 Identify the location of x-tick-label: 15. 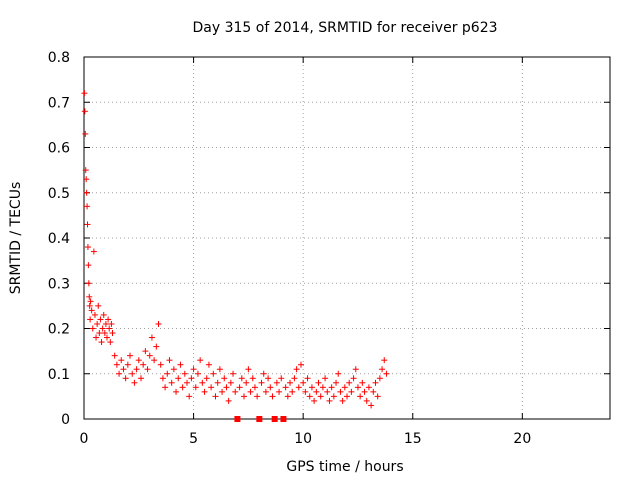
(413, 439).